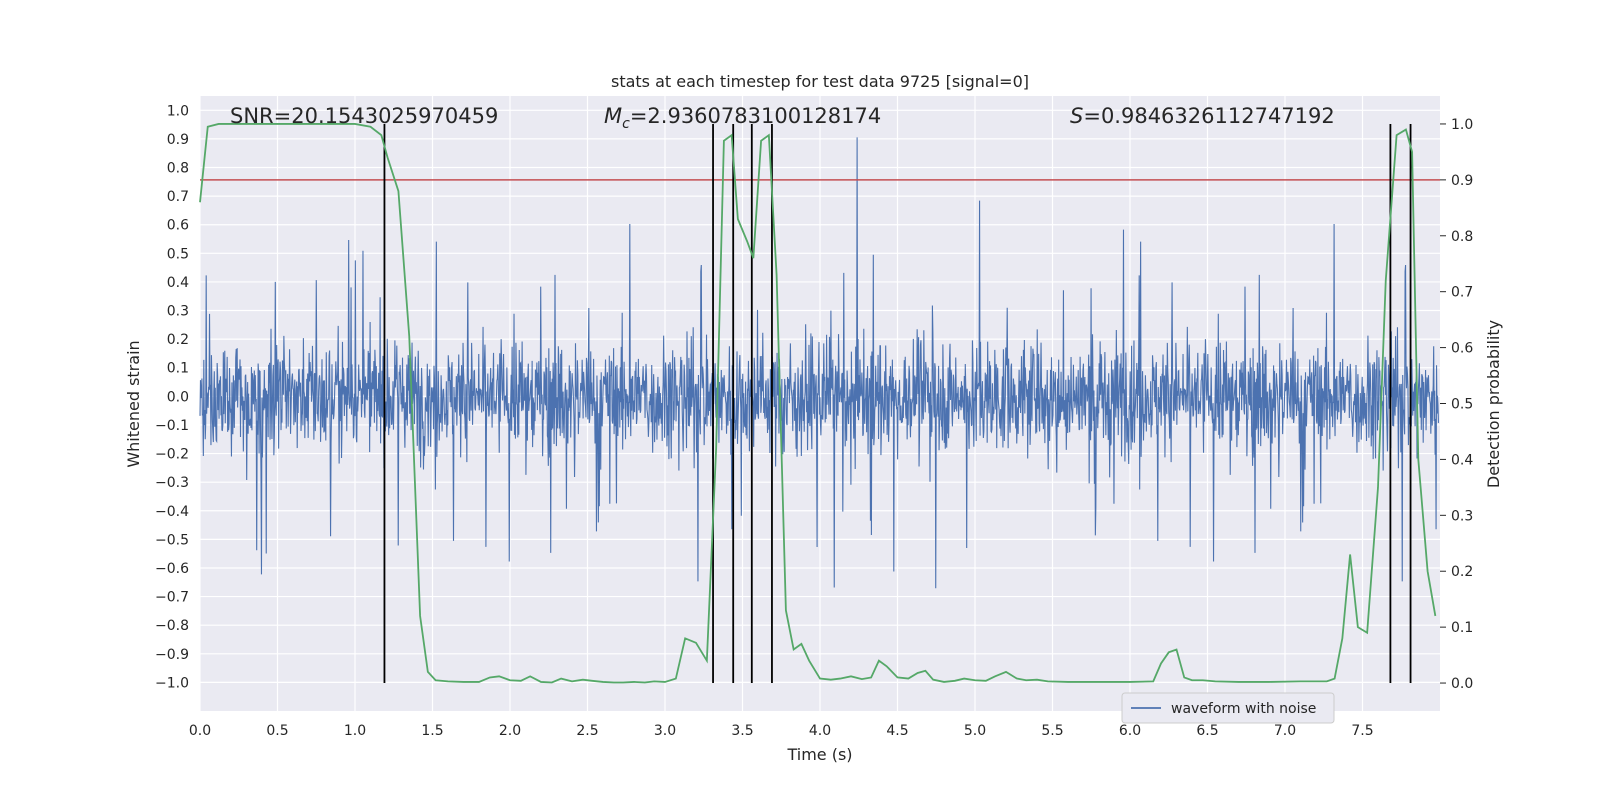 Image resolution: width=1600 pixels, height=800 pixels. What do you see at coordinates (1493, 404) in the screenshot?
I see `y-right-axis-label: Detection probability` at bounding box center [1493, 404].